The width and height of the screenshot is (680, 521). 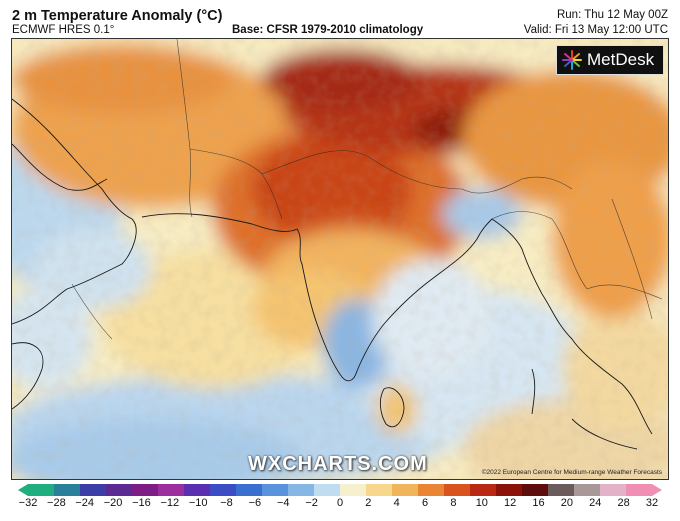 What do you see at coordinates (621, 59) in the screenshot?
I see `metdesk-logo-text: MetDesk` at bounding box center [621, 59].